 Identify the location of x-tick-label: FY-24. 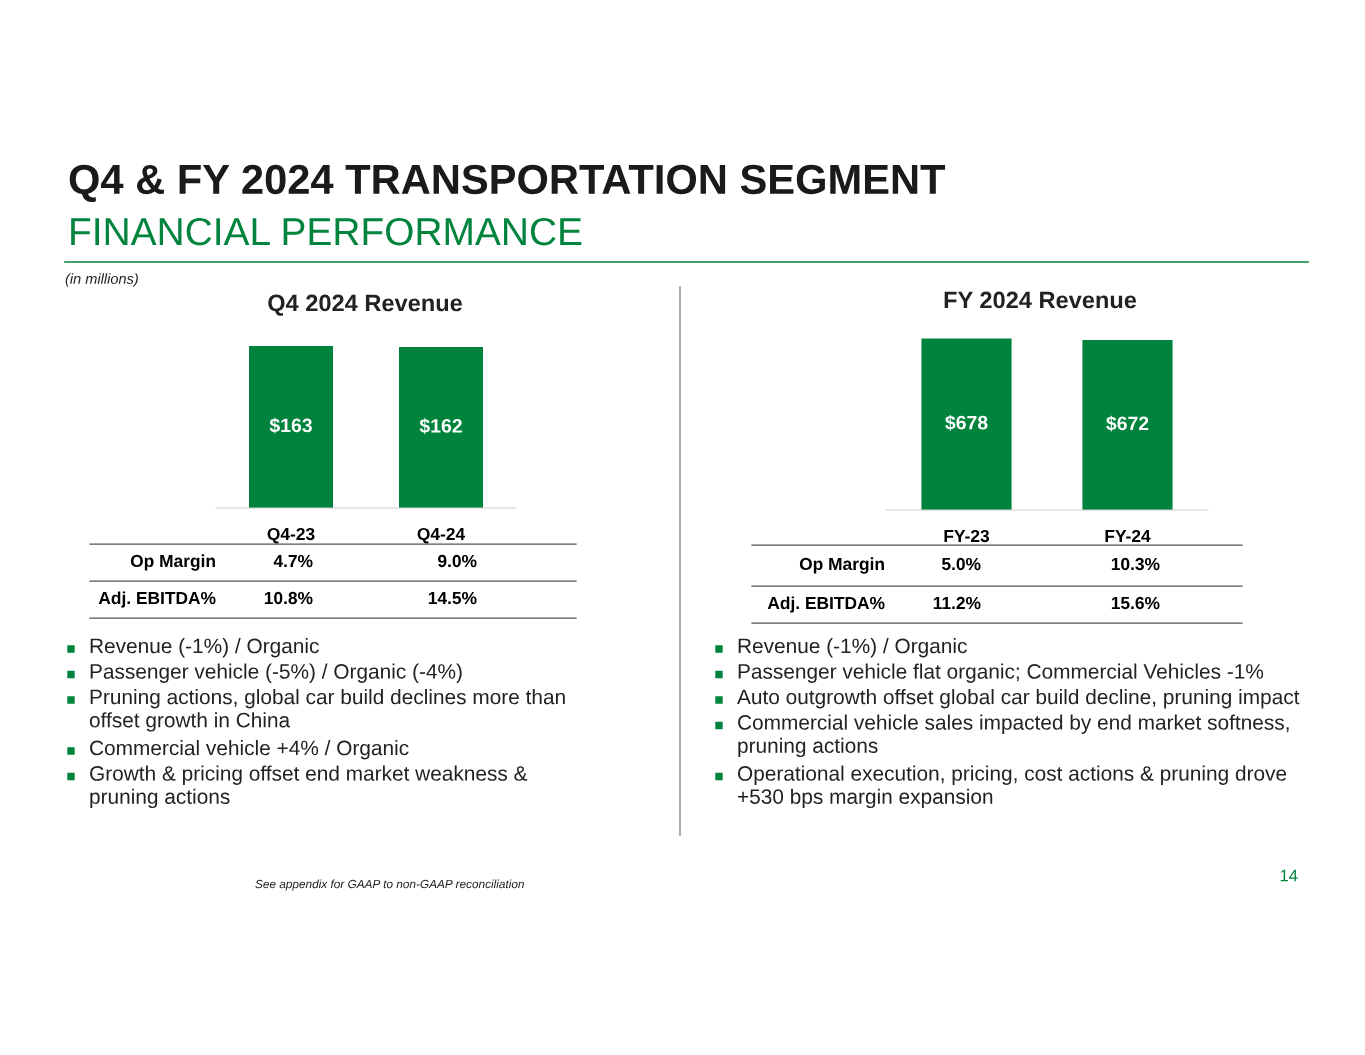
(1128, 536).